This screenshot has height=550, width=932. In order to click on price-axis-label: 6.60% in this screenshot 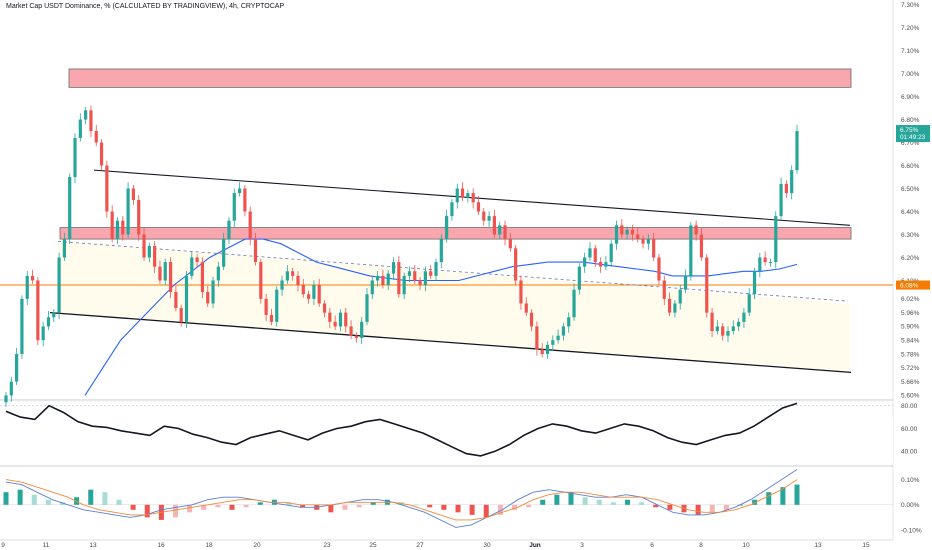, I will do `click(910, 166)`.